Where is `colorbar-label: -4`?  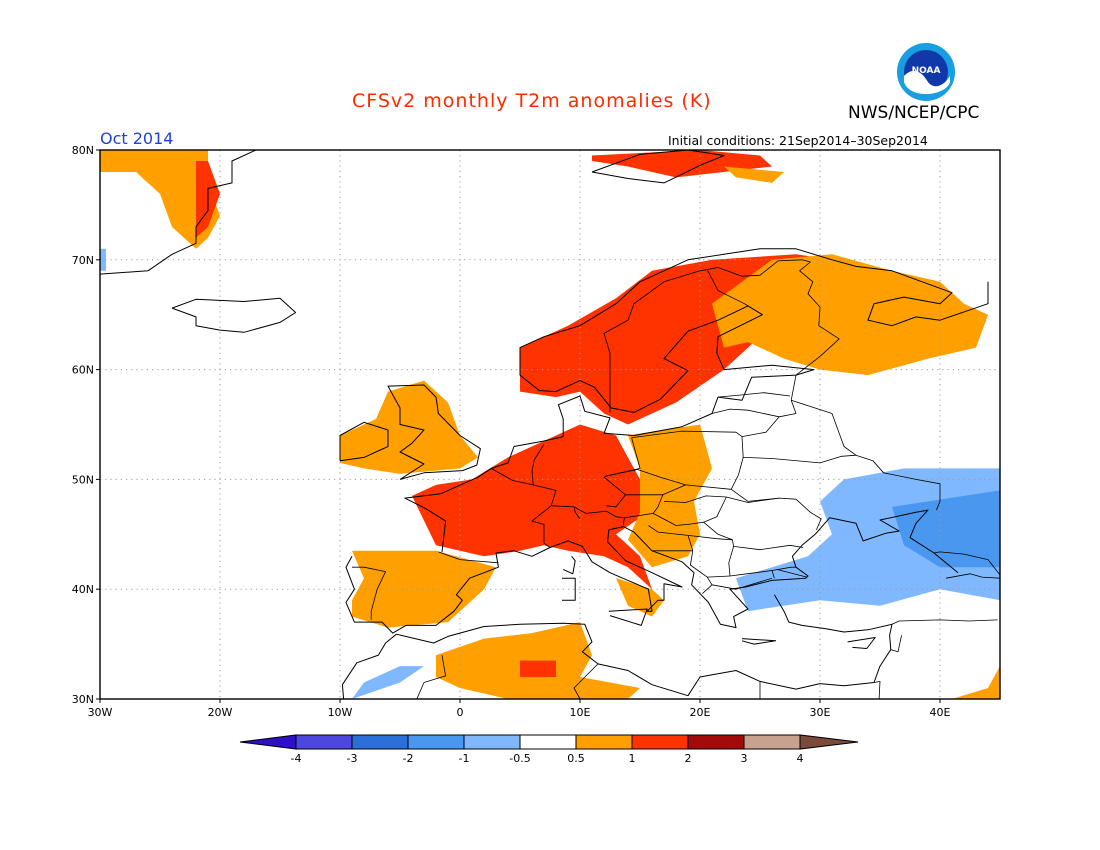
colorbar-label: -4 is located at coordinates (296, 758).